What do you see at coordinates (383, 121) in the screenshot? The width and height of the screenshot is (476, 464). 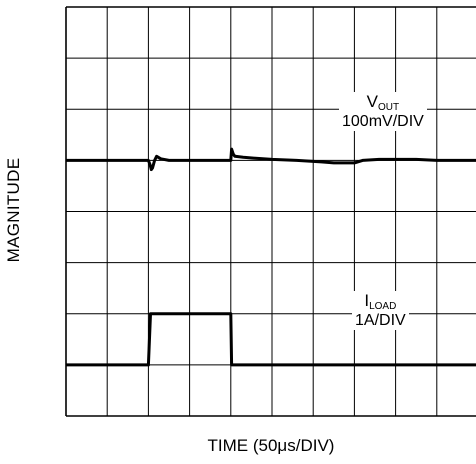 I see `vout-scale: 100mV/DIV` at bounding box center [383, 121].